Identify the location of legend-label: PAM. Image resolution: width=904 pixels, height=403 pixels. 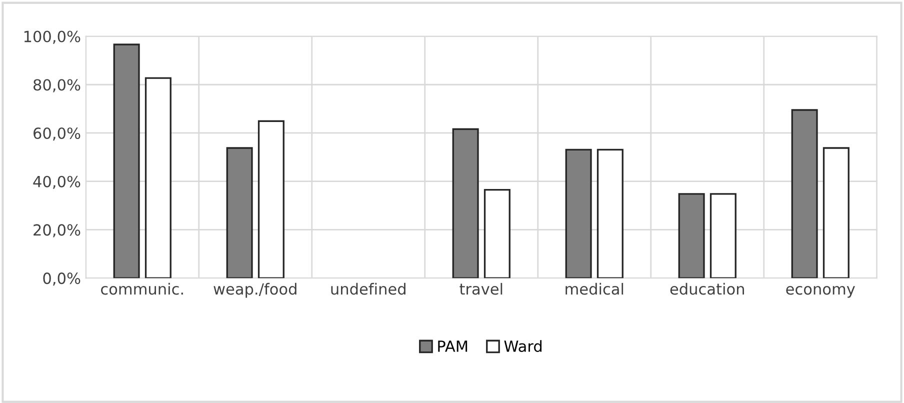
(453, 346).